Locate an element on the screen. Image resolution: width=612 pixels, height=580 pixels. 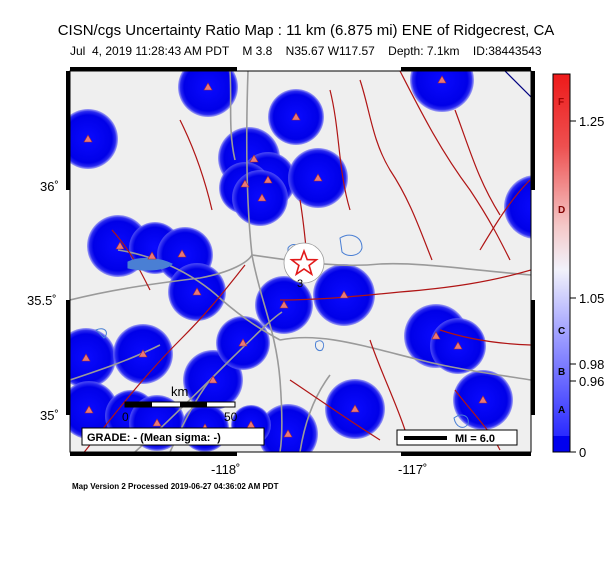
colorbar-value-0-96: 0.96 is located at coordinates (591, 381).